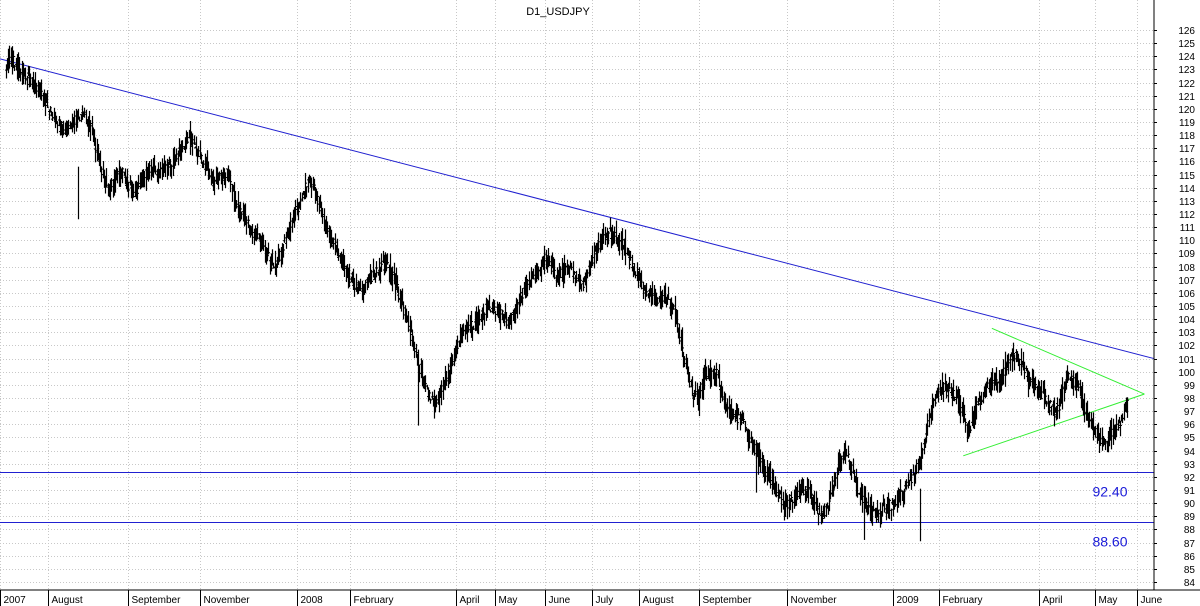  Describe the element at coordinates (1190, 557) in the screenshot. I see `y-tick-label: 86` at that location.